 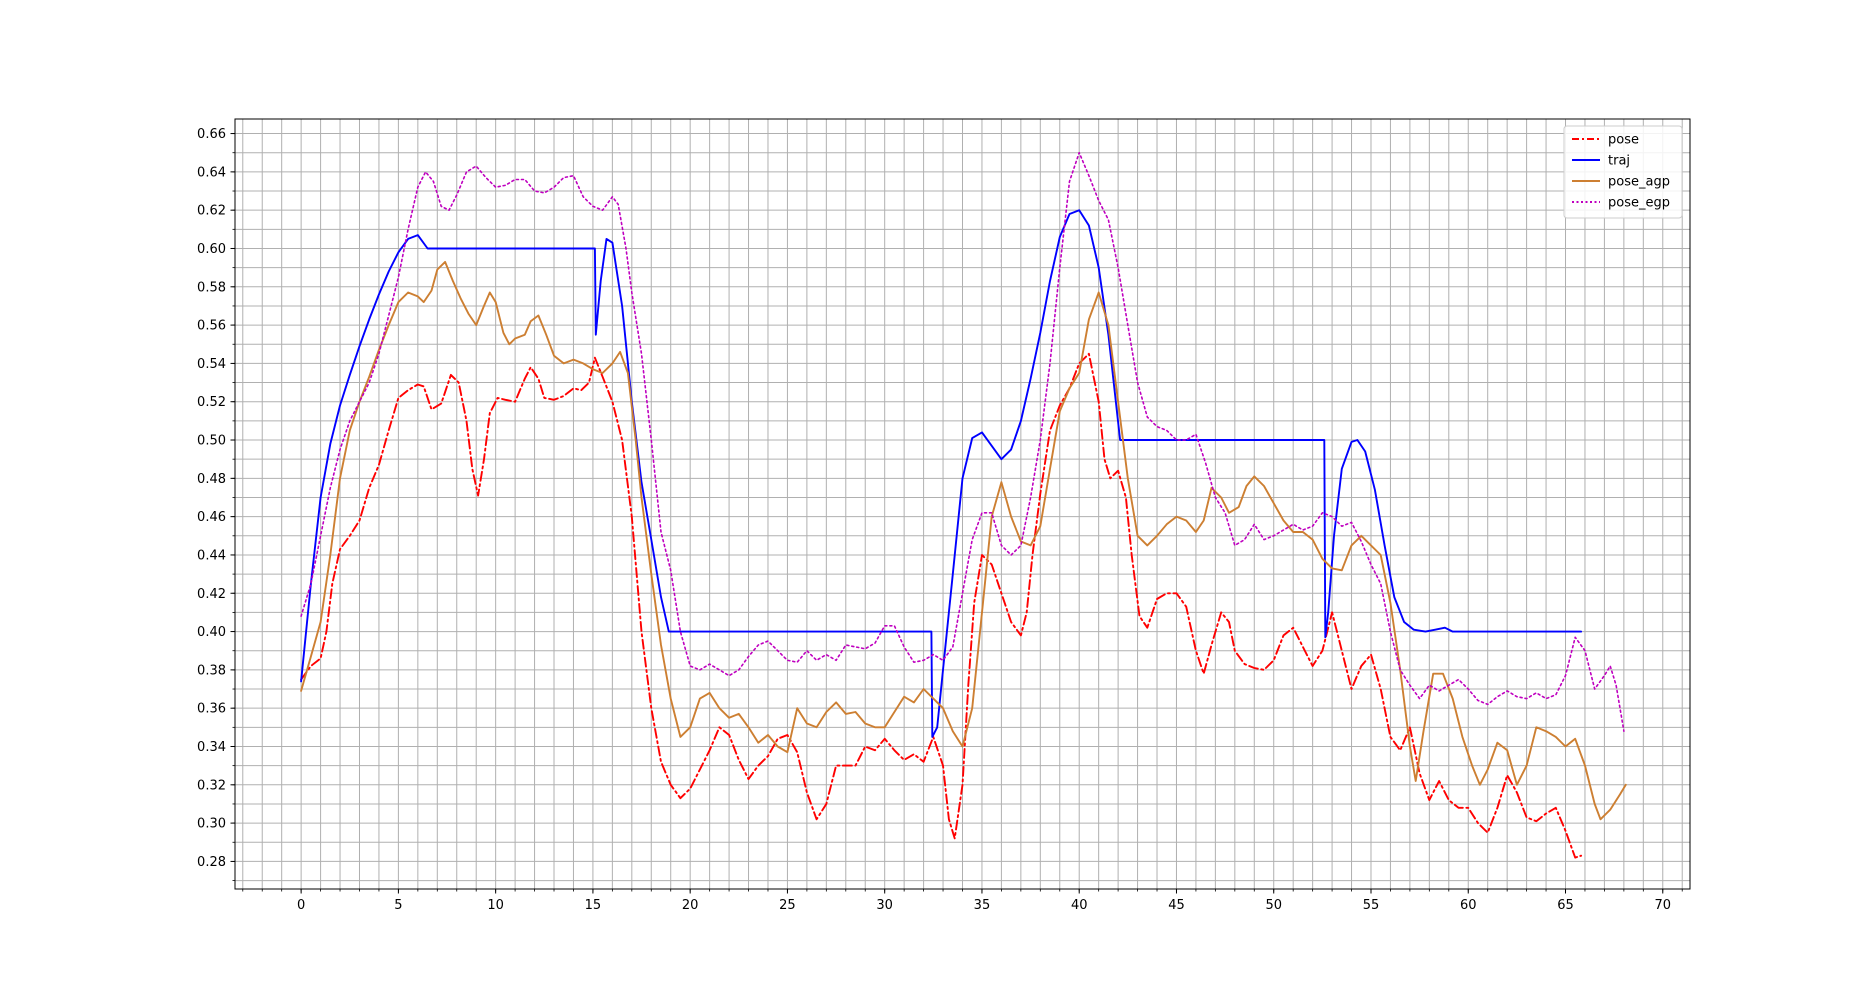 I want to click on legend-box, so click(x=1623, y=172).